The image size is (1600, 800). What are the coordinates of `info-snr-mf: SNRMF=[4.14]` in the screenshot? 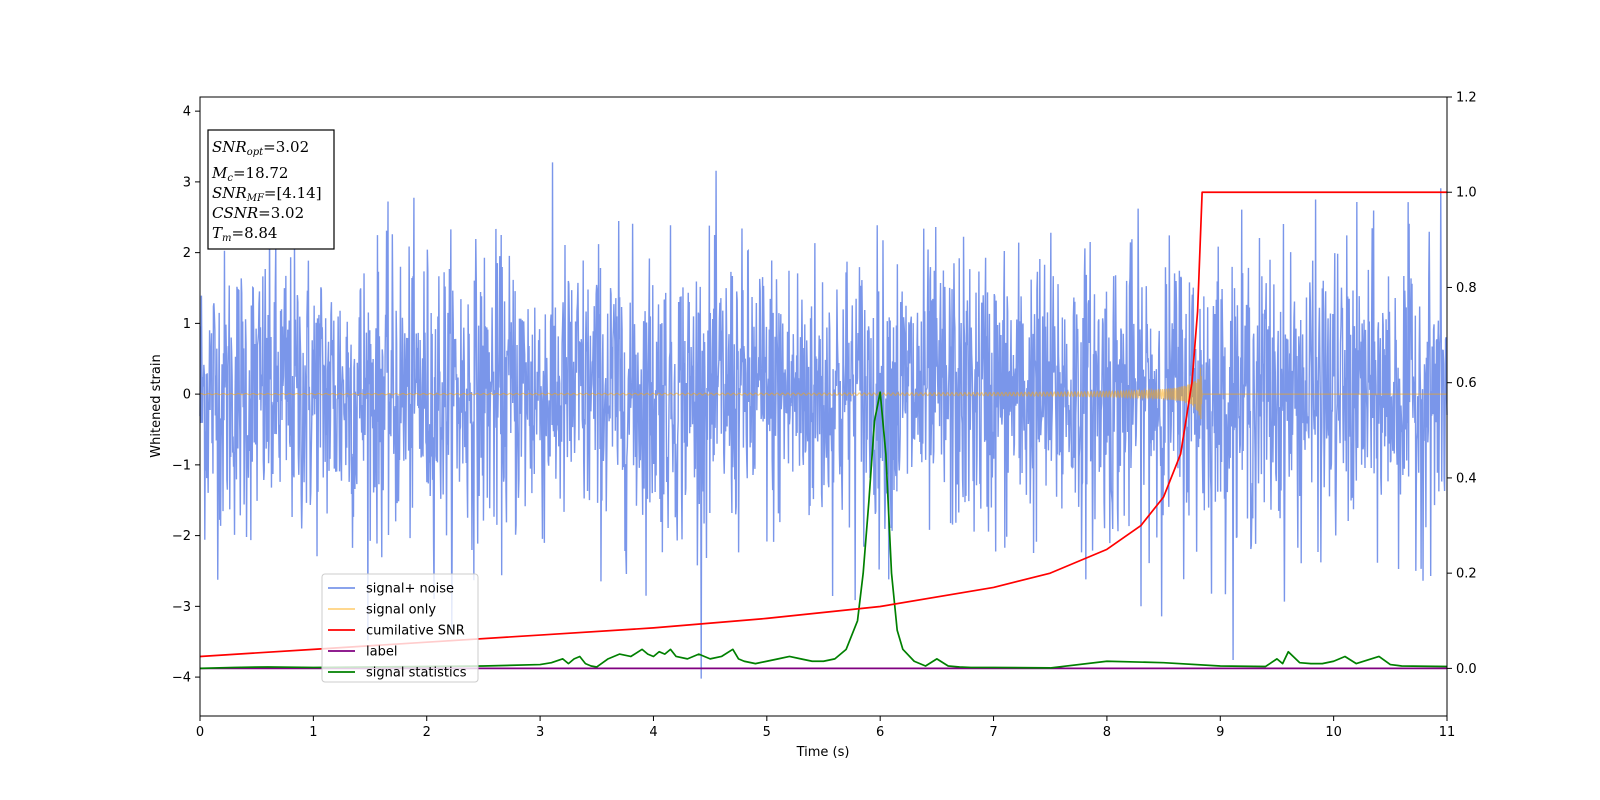 It's located at (267, 194).